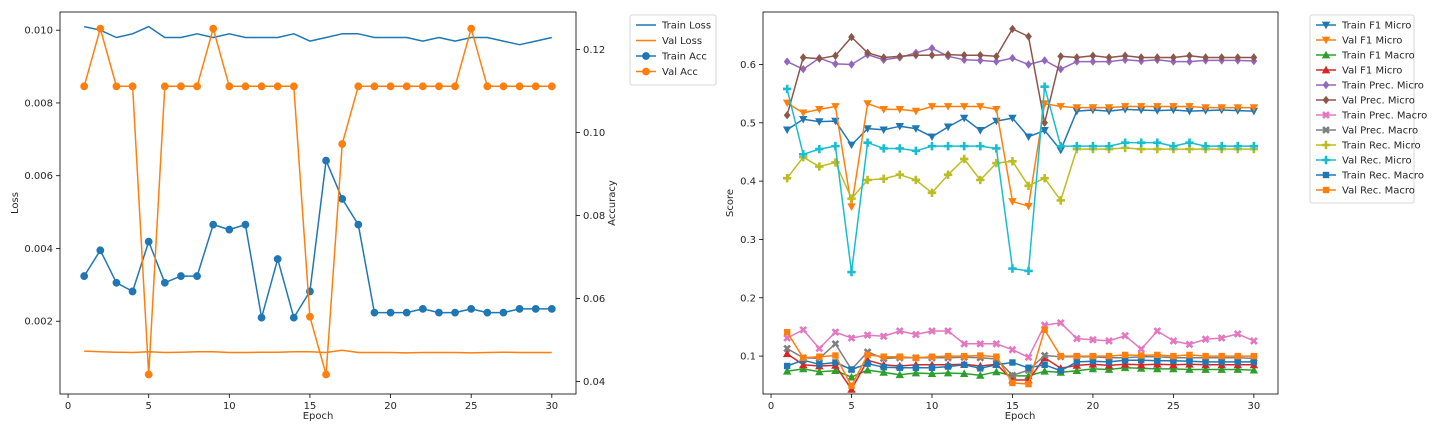  What do you see at coordinates (1326, 175) in the screenshot?
I see `legend-entry-train-rec-macro-10-marker` at bounding box center [1326, 175].